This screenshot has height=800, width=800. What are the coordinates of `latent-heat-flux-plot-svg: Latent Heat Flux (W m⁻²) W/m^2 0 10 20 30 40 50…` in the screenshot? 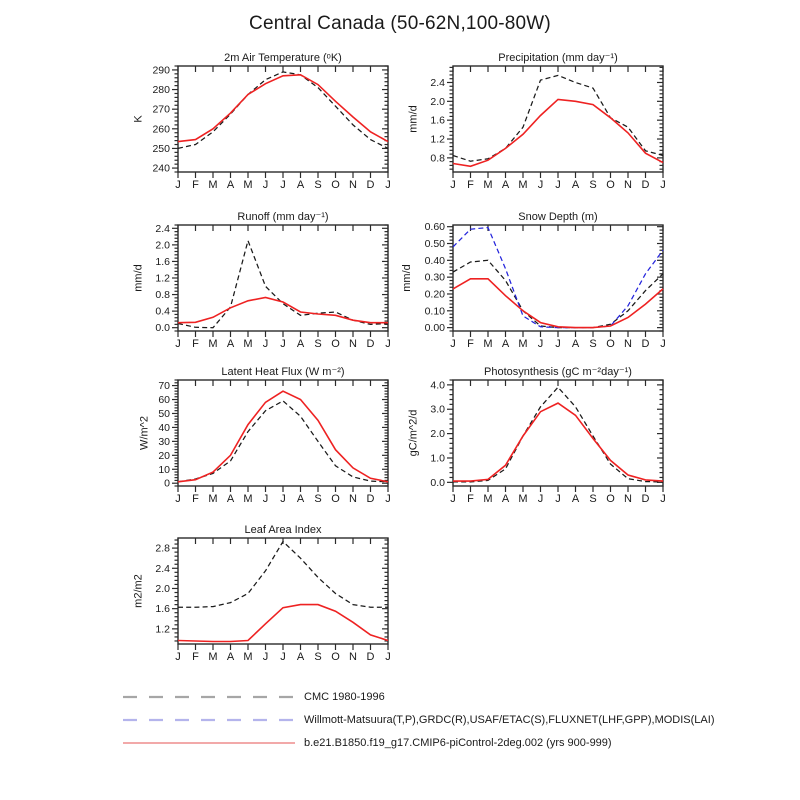 It's located at (265, 435).